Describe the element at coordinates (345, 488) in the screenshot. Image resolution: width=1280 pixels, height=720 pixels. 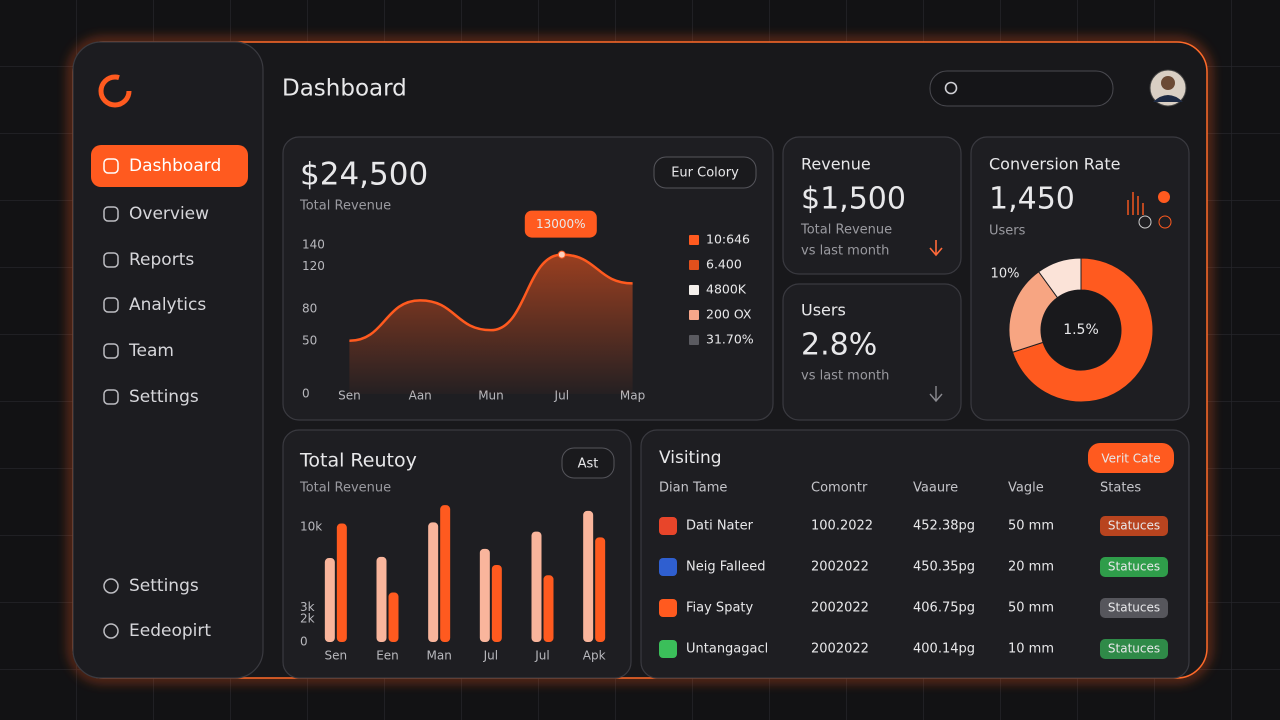
I see `bar-subtitle: Total Revenue` at that location.